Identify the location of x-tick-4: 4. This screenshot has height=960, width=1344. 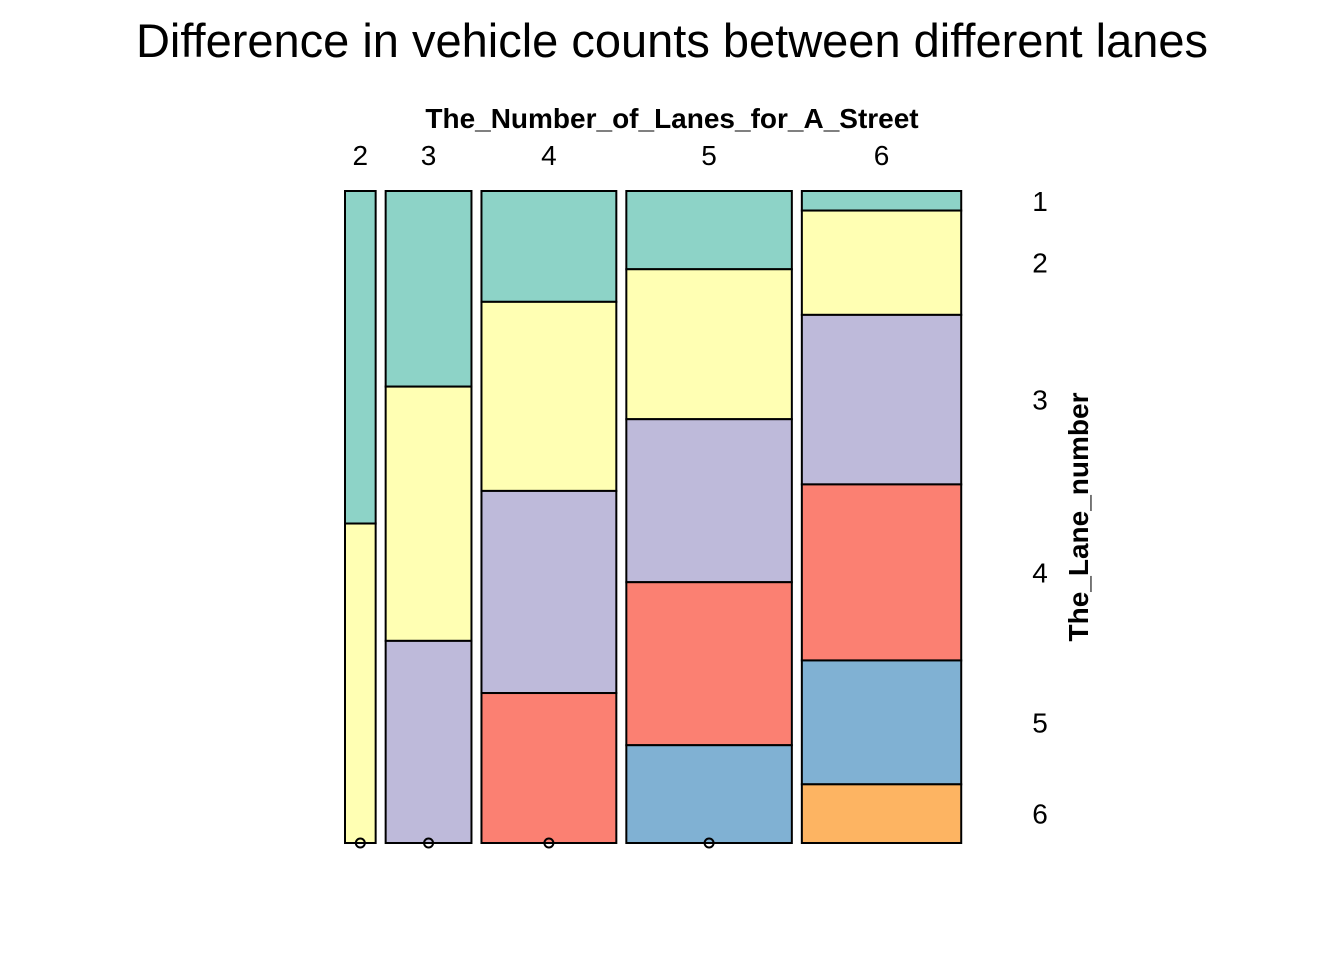
(549, 155).